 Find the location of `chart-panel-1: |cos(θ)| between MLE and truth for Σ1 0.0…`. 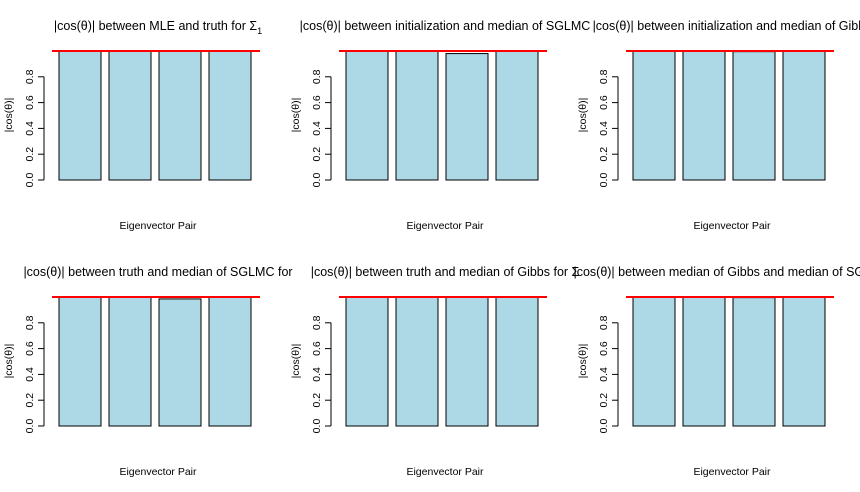

chart-panel-1: |cos(θ)| between MLE and truth for Σ1 0.0… is located at coordinates (132, 125).